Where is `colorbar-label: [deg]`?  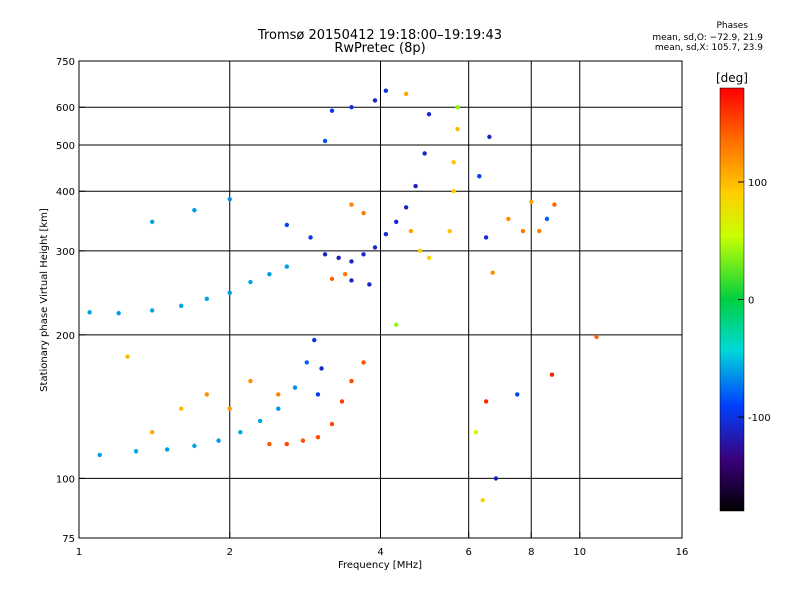
colorbar-label: [deg] is located at coordinates (732, 78).